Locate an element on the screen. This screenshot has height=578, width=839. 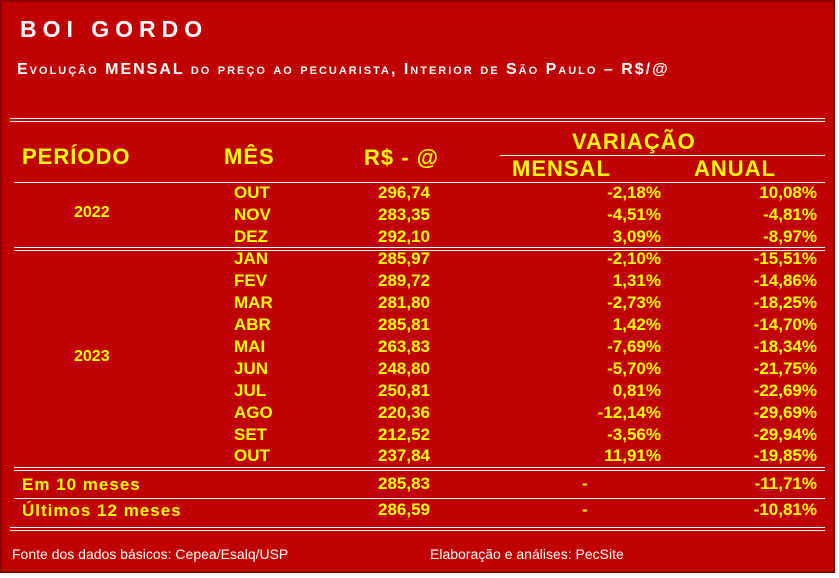
row-variacao-mensal: 1,31% is located at coordinates (636, 280).